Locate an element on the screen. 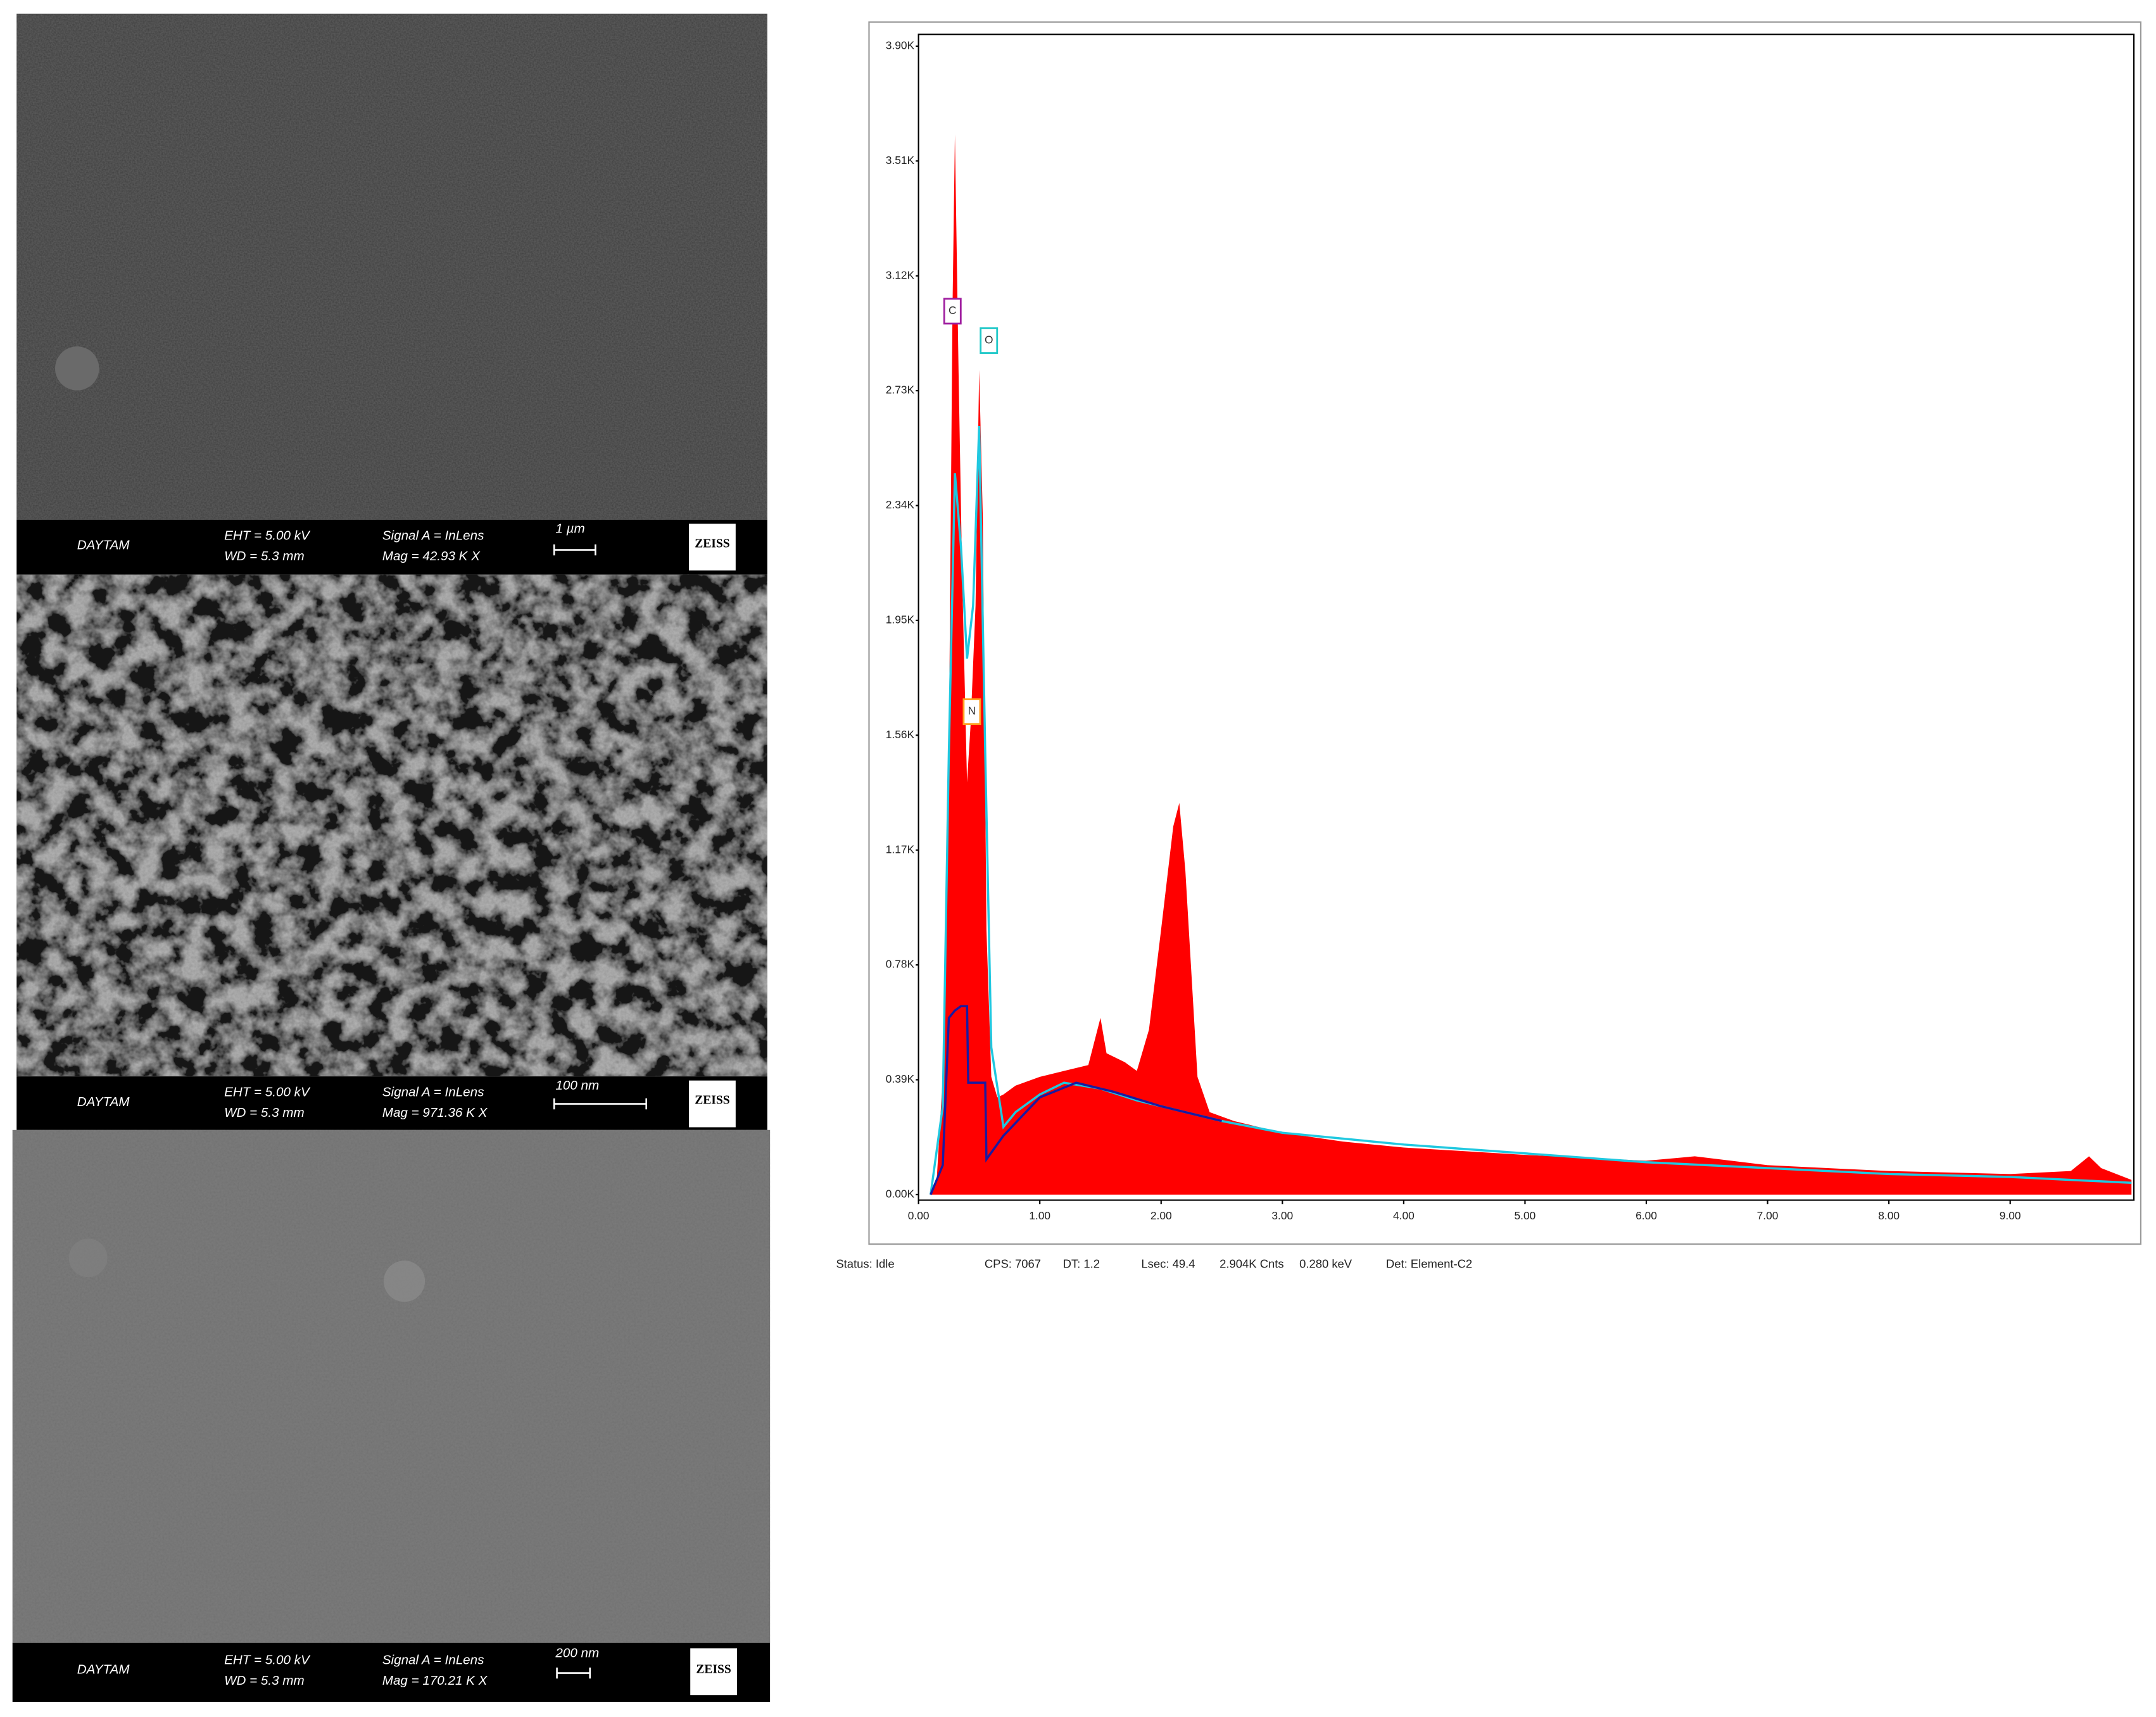  y-tick-label: 3.90K is located at coordinates (900, 45).